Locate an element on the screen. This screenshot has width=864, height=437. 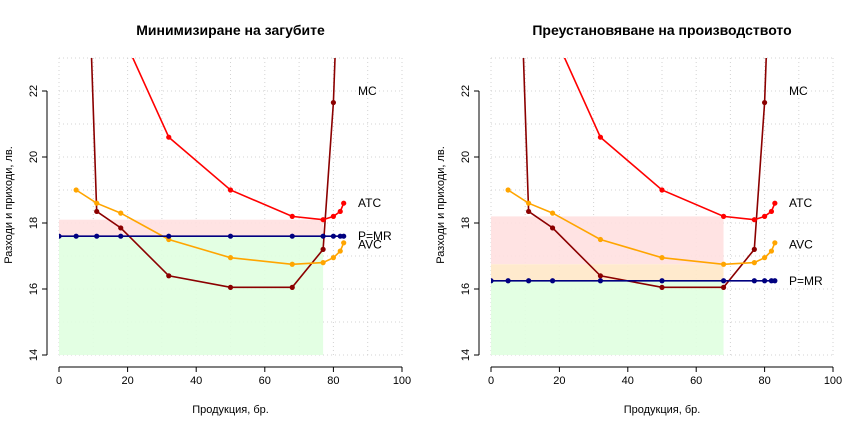
x-tick-label: 60 is located at coordinates (265, 381).